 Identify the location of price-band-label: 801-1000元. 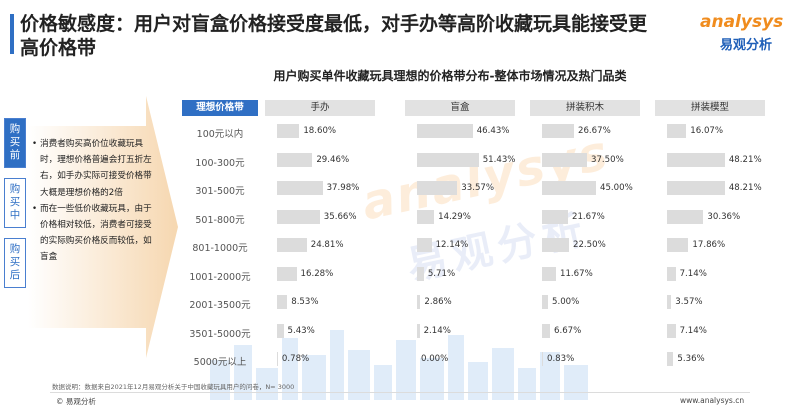
(220, 248).